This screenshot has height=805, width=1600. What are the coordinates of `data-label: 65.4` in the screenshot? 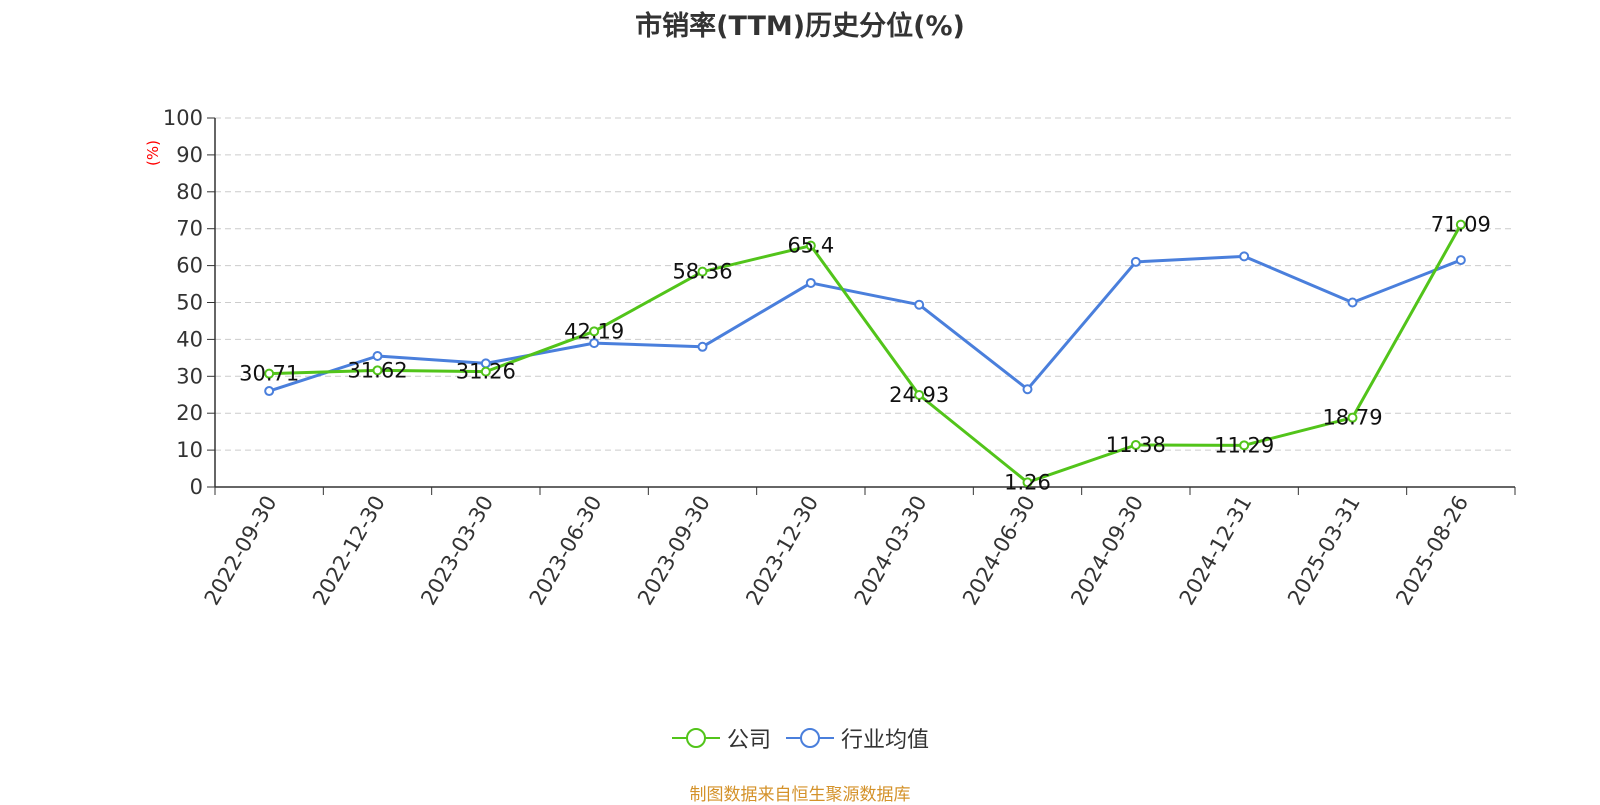 It's located at (810, 246).